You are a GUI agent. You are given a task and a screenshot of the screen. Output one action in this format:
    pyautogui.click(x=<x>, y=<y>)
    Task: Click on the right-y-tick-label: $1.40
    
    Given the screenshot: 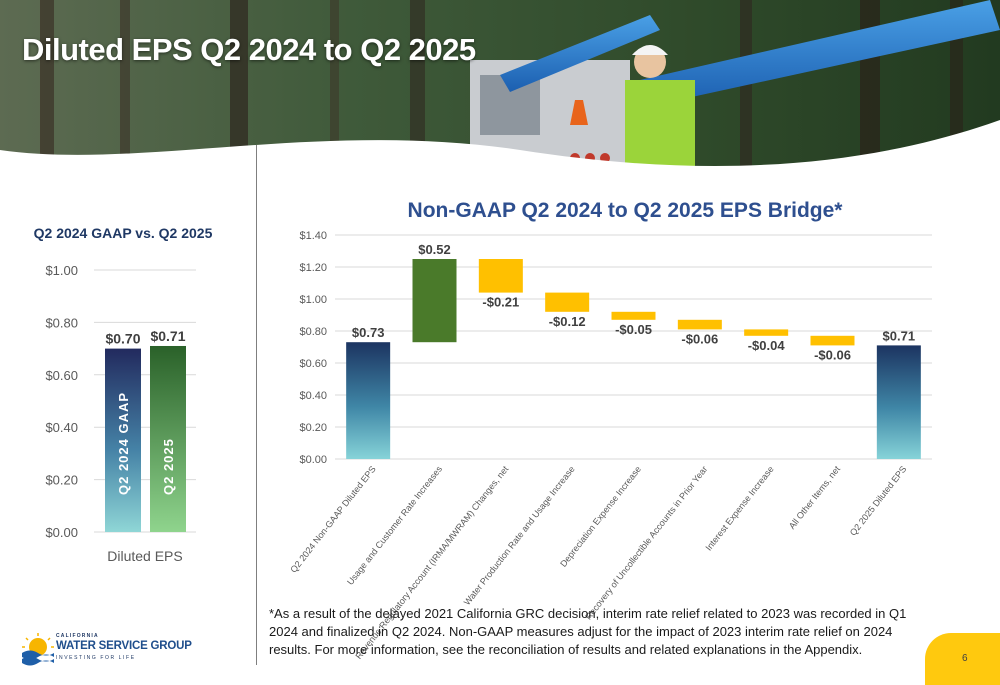 What is the action you would take?
    pyautogui.click(x=313, y=236)
    